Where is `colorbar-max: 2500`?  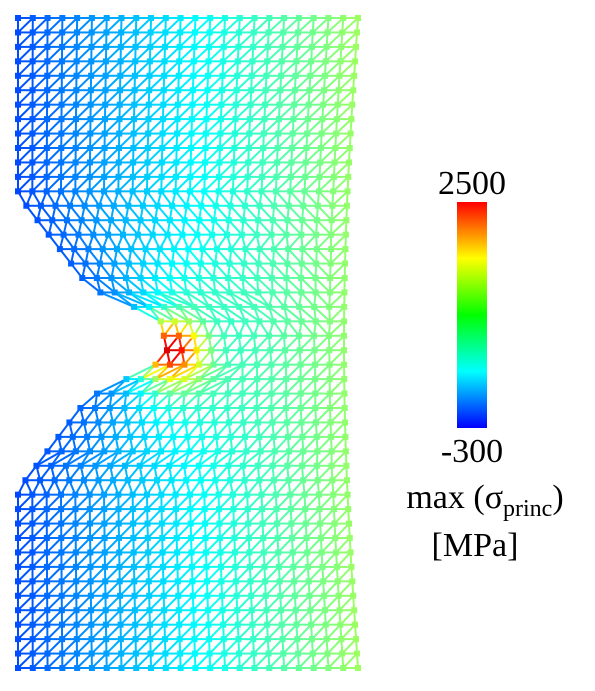
colorbar-max: 2500 is located at coordinates (472, 183).